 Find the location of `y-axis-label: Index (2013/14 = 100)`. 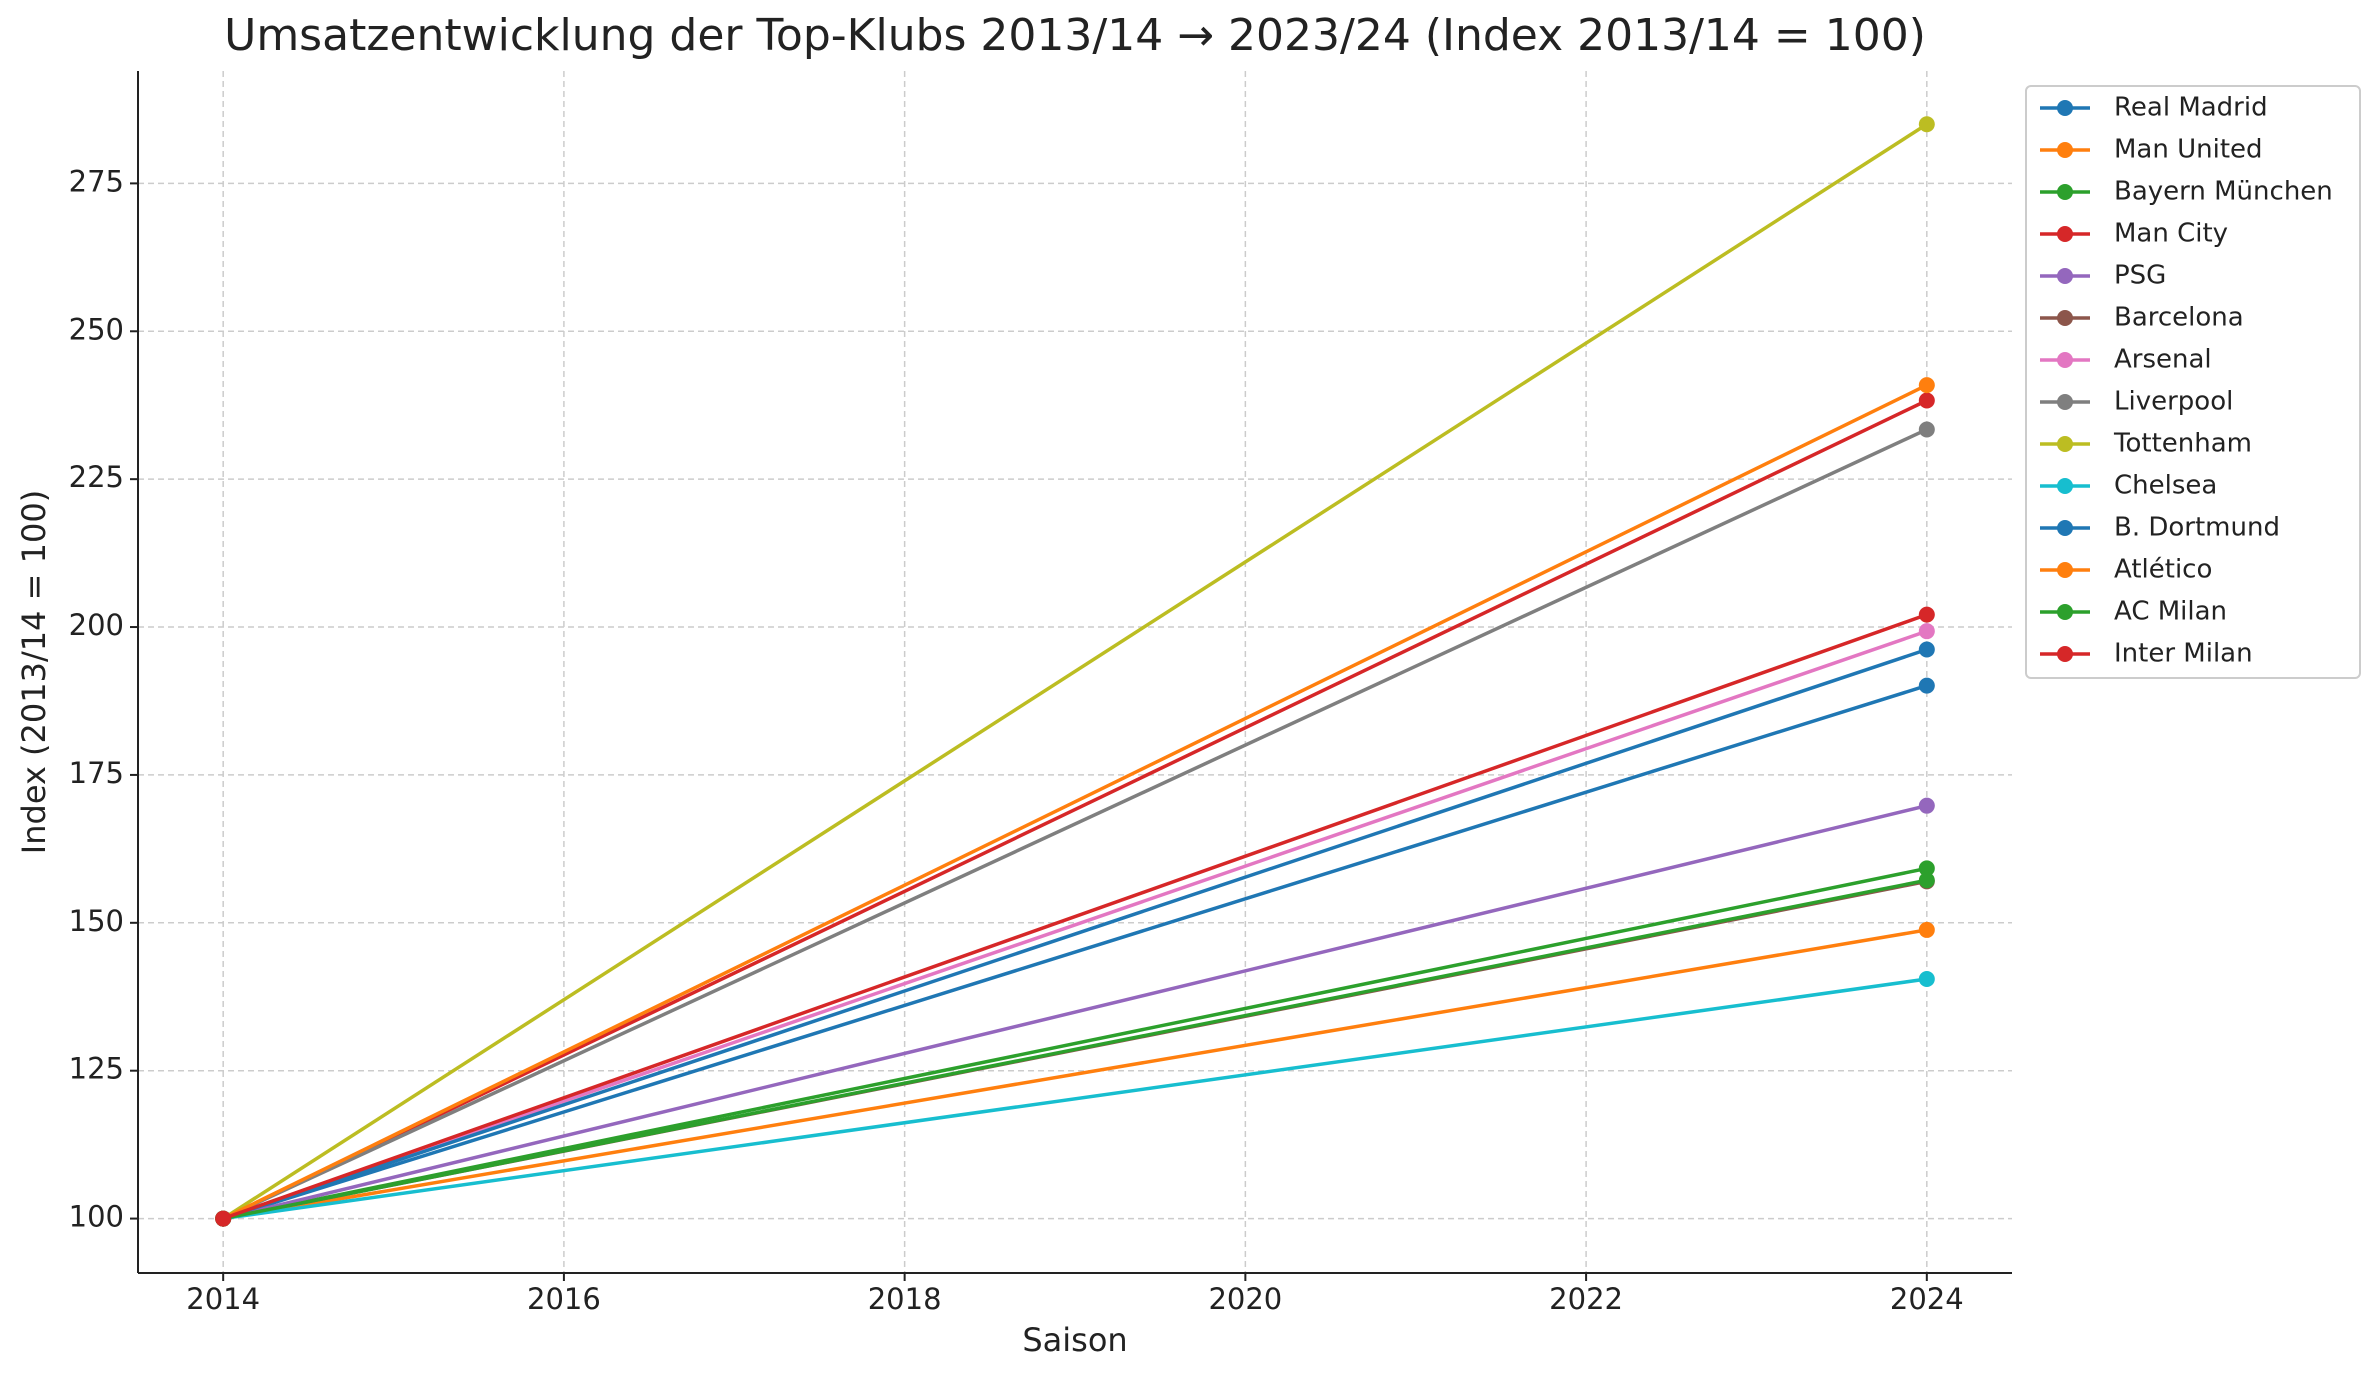

y-axis-label: Index (2013/14 = 100) is located at coordinates (34, 672).